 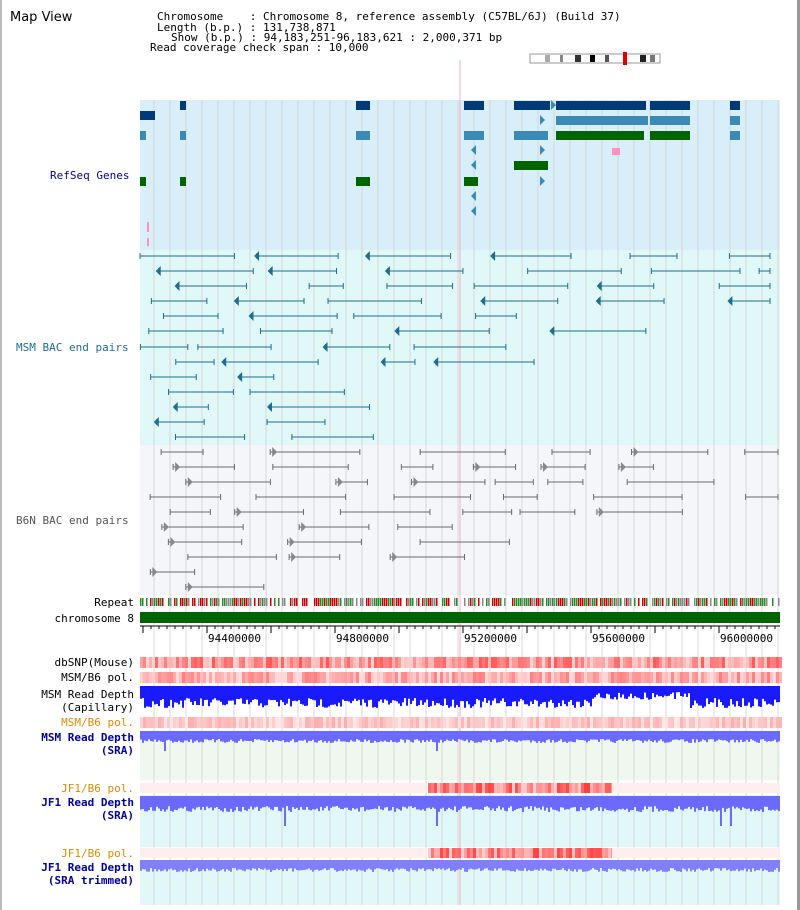 I want to click on jf1-pol2-cell, so click(x=585, y=853).